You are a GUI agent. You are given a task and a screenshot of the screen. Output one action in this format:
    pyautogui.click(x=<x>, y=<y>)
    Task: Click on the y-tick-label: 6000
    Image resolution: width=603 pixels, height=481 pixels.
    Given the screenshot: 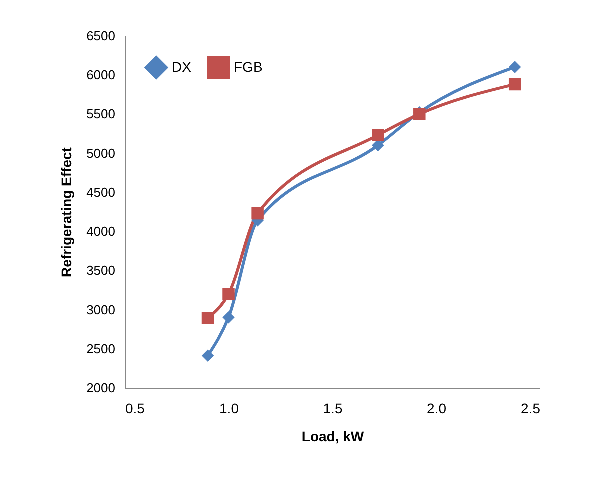 What is the action you would take?
    pyautogui.click(x=101, y=75)
    